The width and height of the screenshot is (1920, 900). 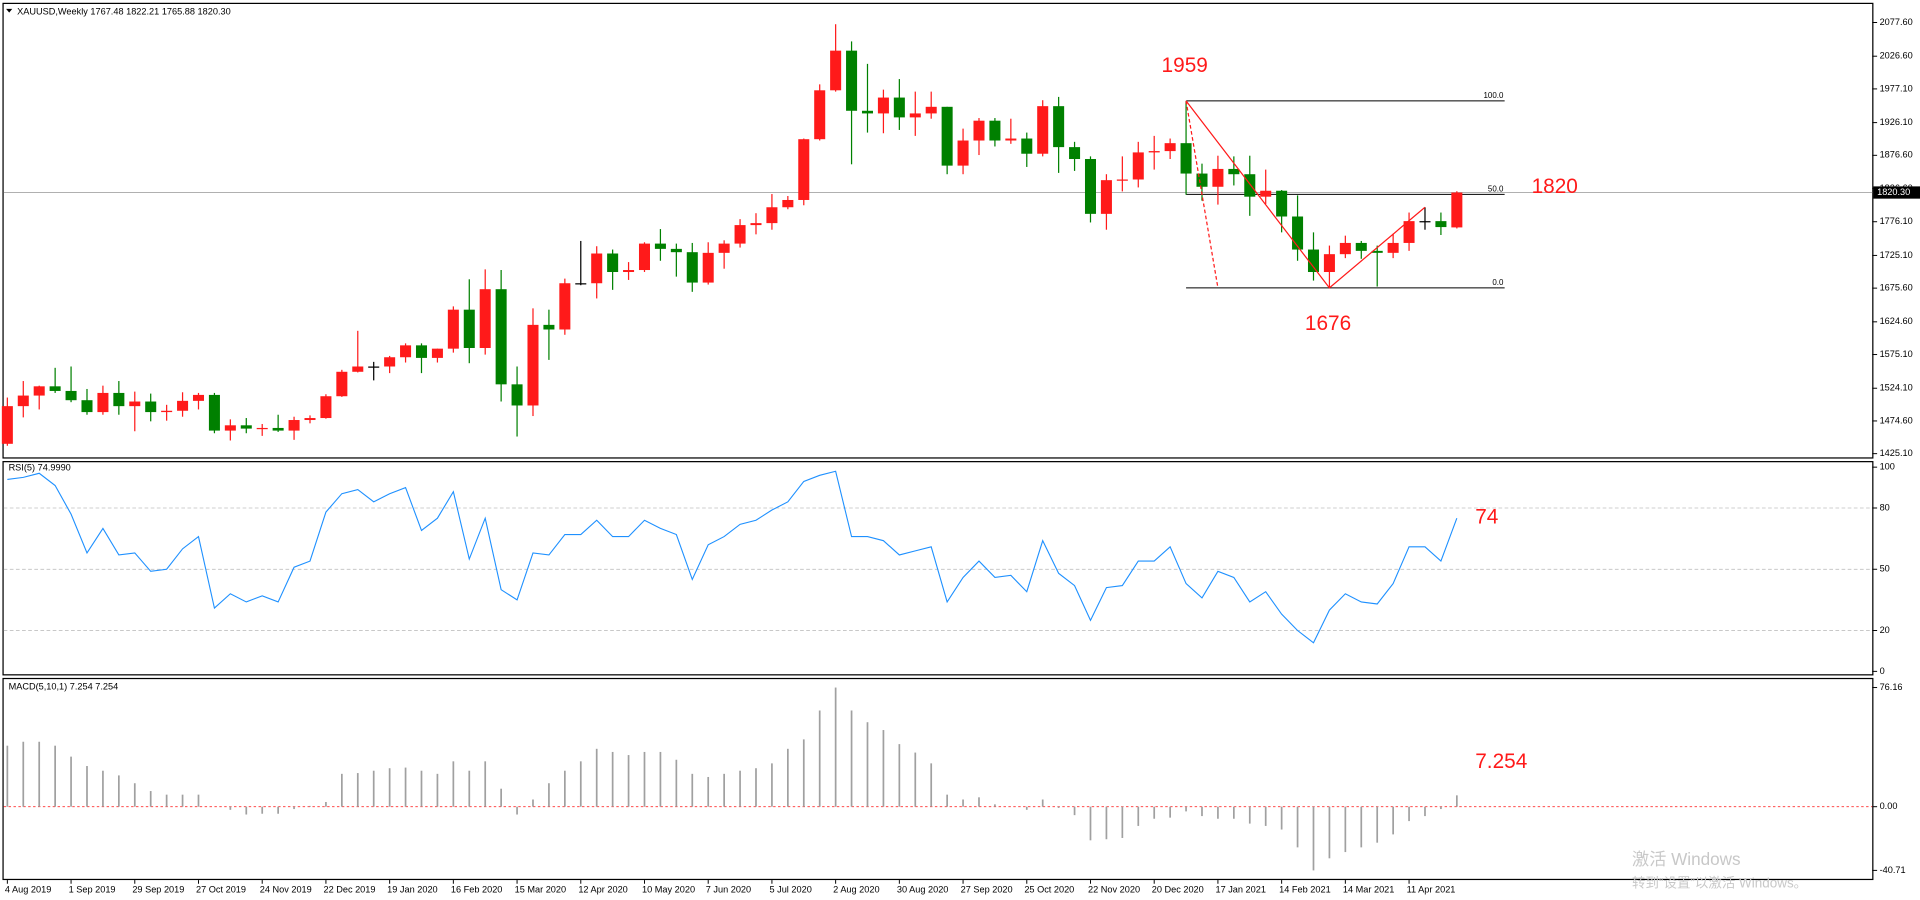 I want to click on x-tick-label: 7 Jun 2020, so click(x=728, y=889).